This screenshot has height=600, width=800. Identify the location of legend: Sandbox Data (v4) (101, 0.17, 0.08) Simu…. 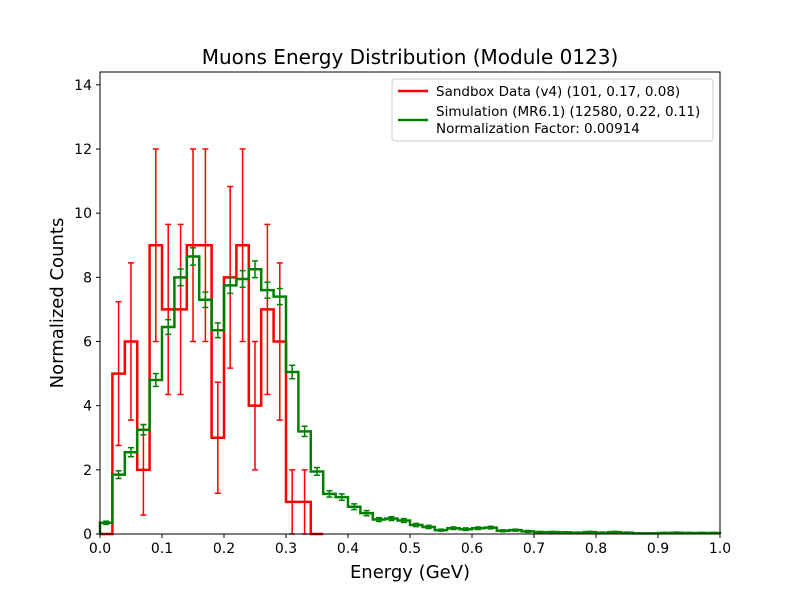
(552, 110).